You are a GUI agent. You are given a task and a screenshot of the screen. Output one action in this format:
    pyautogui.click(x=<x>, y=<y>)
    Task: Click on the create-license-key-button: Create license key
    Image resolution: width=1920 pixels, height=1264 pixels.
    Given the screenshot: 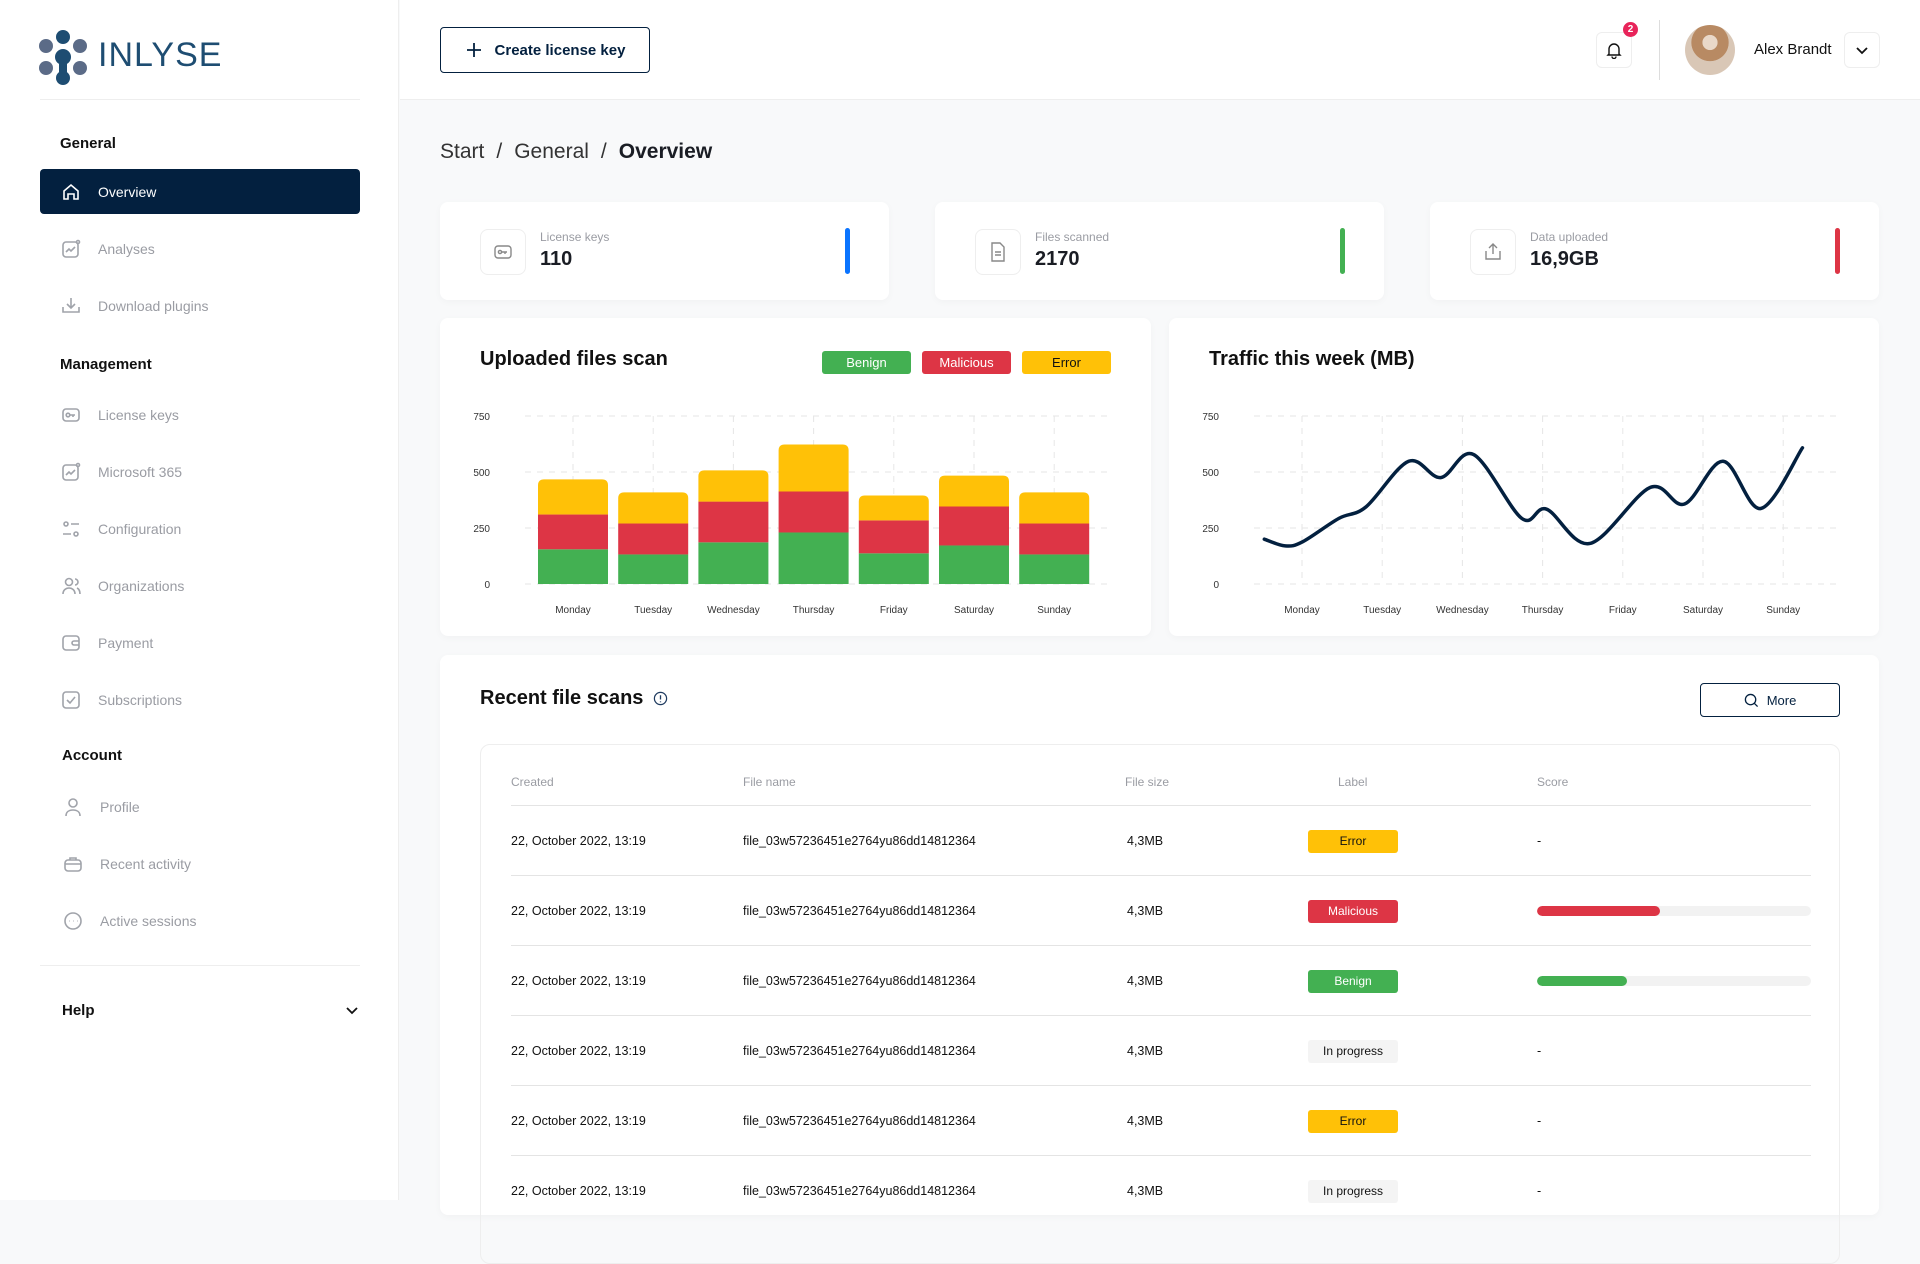 What is the action you would take?
    pyautogui.click(x=545, y=50)
    